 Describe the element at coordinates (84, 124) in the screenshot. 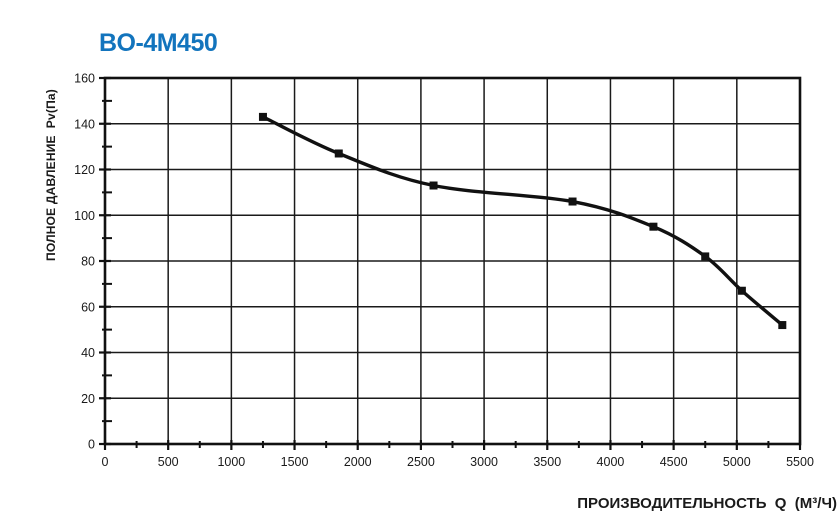

I see `y-tick-label: 140` at that location.